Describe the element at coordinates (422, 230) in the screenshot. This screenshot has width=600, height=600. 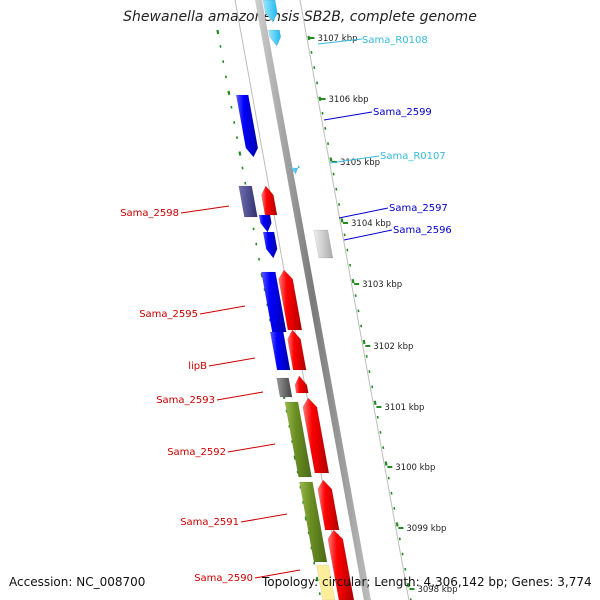
I see `gene-label: Sama_2596` at that location.